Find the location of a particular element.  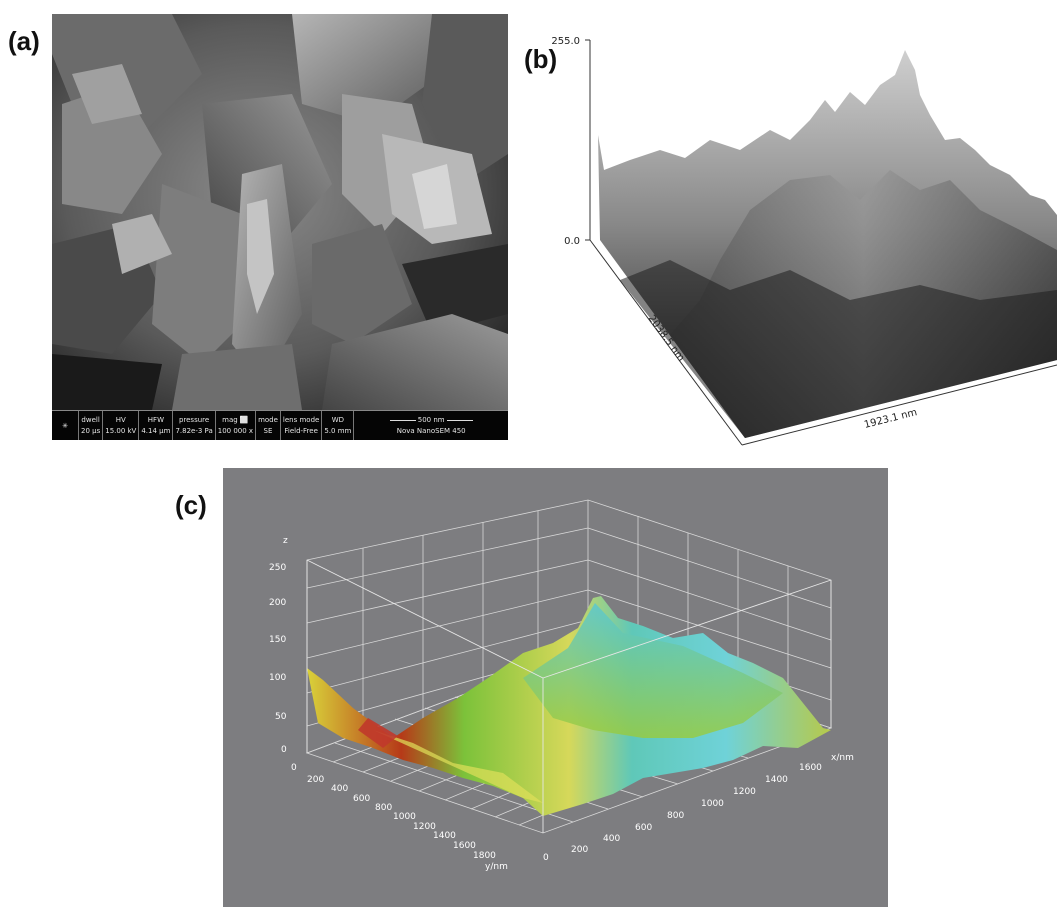

scale-cell: 500 nm Nova NanoSEM 450 is located at coordinates (431, 425).